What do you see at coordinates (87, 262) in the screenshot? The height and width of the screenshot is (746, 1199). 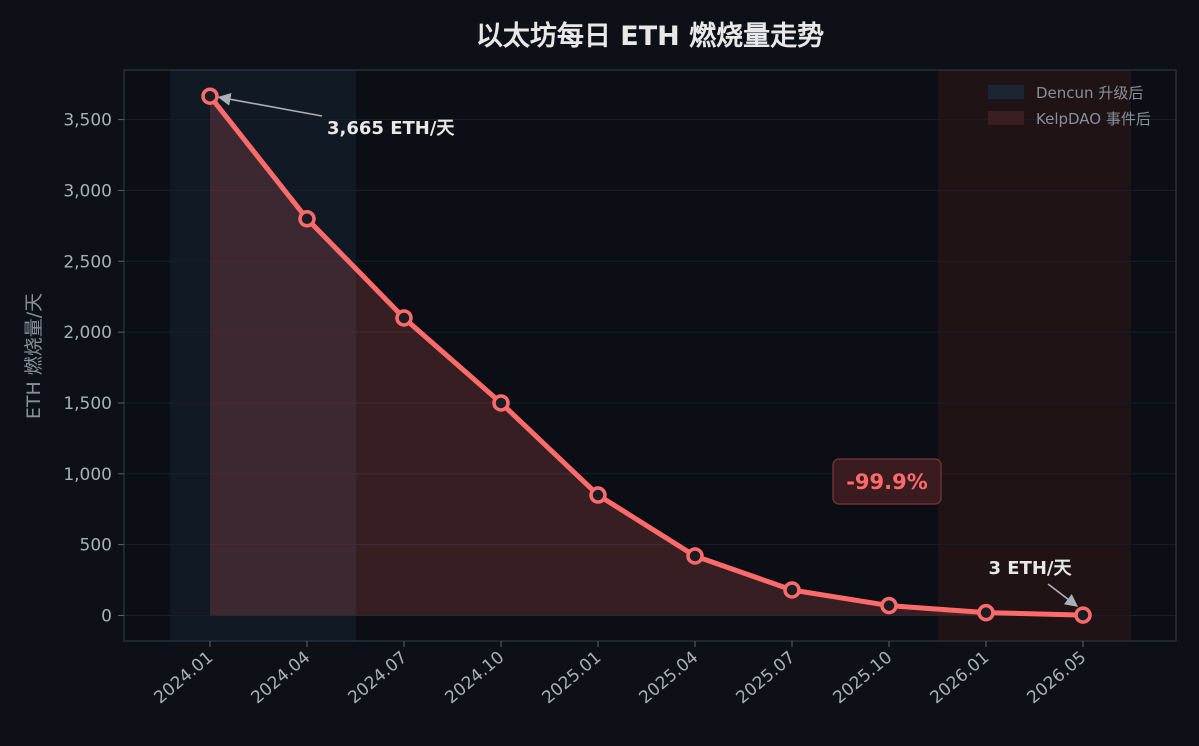 I see `y-tick-label: 2,500` at bounding box center [87, 262].